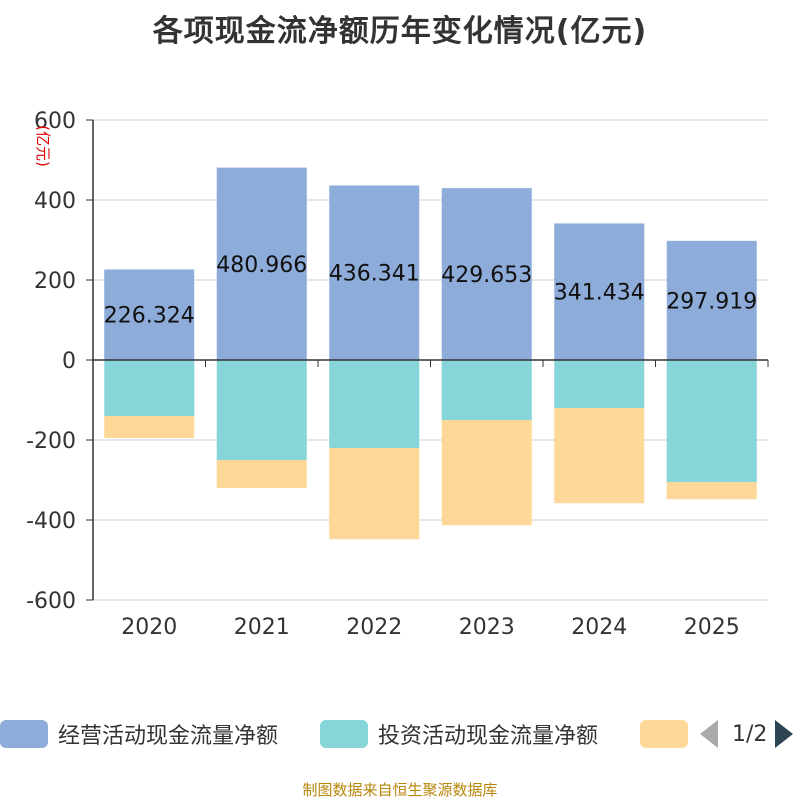  What do you see at coordinates (711, 421) in the screenshot?
I see `bar-series1-2025` at bounding box center [711, 421].